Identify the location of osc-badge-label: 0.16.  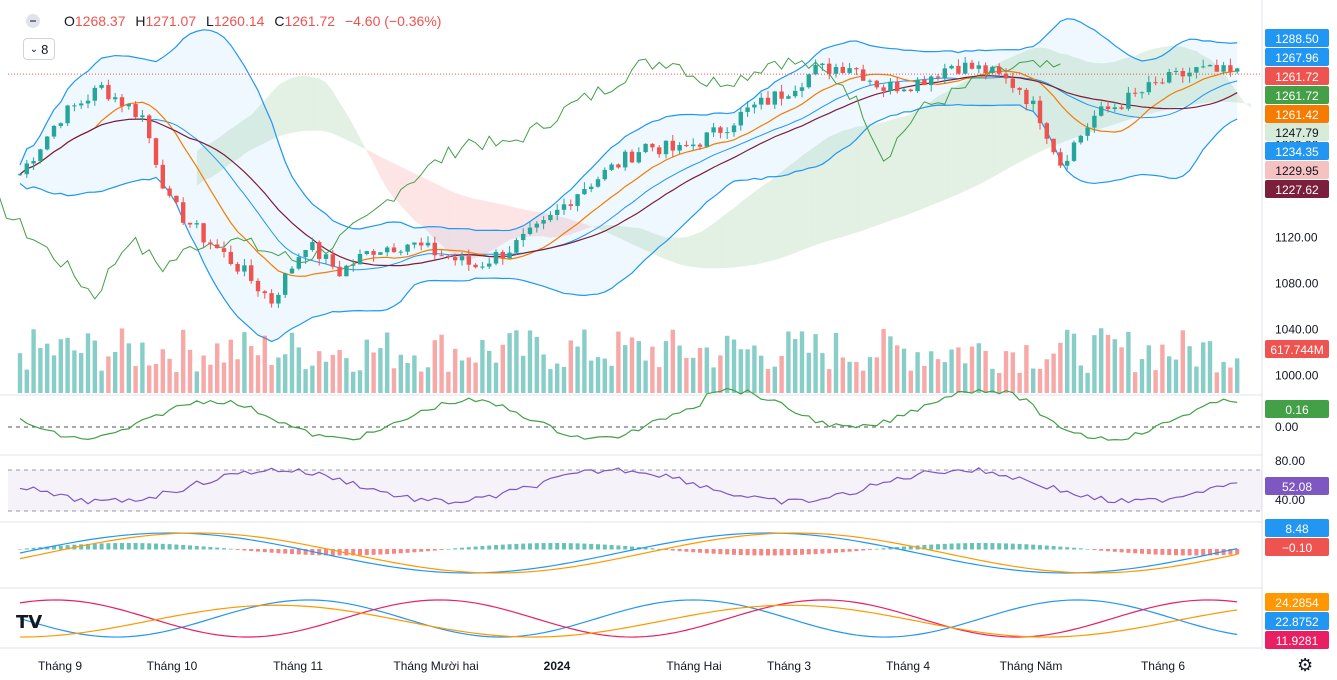
(1297, 410).